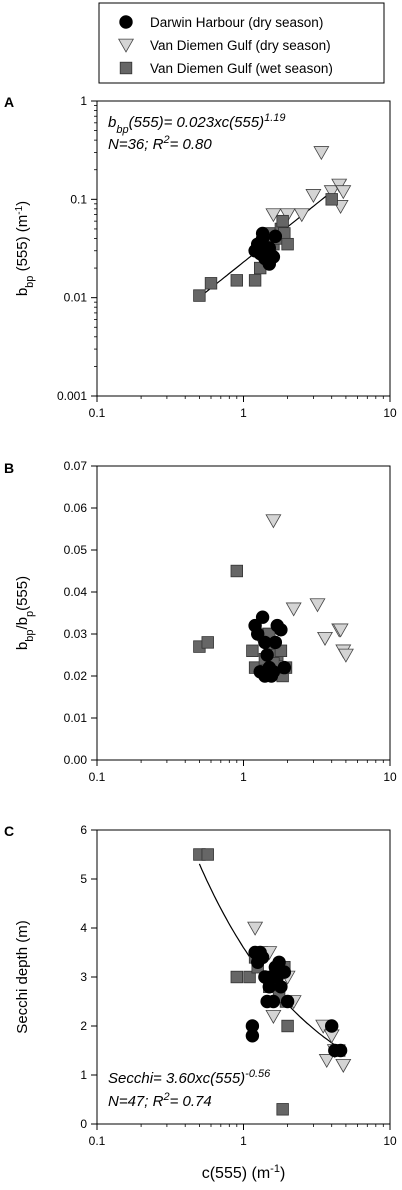 This screenshot has height=1190, width=402. I want to click on y-axis-label: Secchi depth (m), so click(22, 976).